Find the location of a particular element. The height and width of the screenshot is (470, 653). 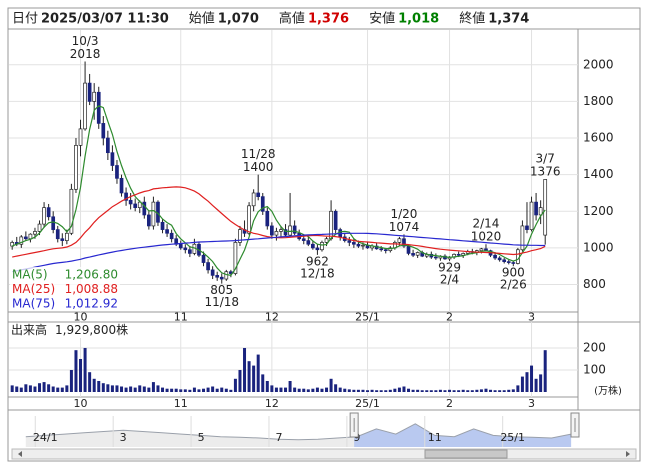

ma-line is located at coordinates (279, 252).